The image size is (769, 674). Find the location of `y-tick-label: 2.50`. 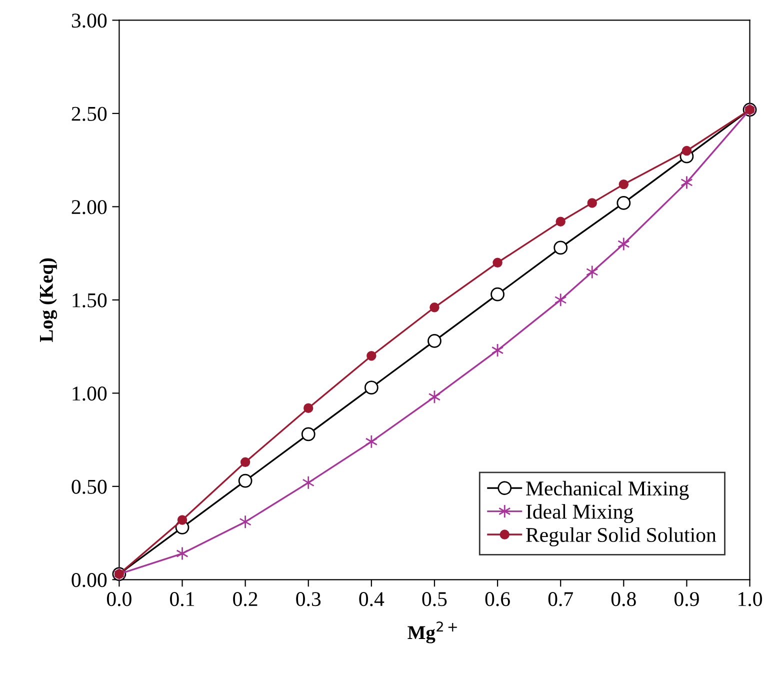

y-tick-label: 2.50 is located at coordinates (89, 113).